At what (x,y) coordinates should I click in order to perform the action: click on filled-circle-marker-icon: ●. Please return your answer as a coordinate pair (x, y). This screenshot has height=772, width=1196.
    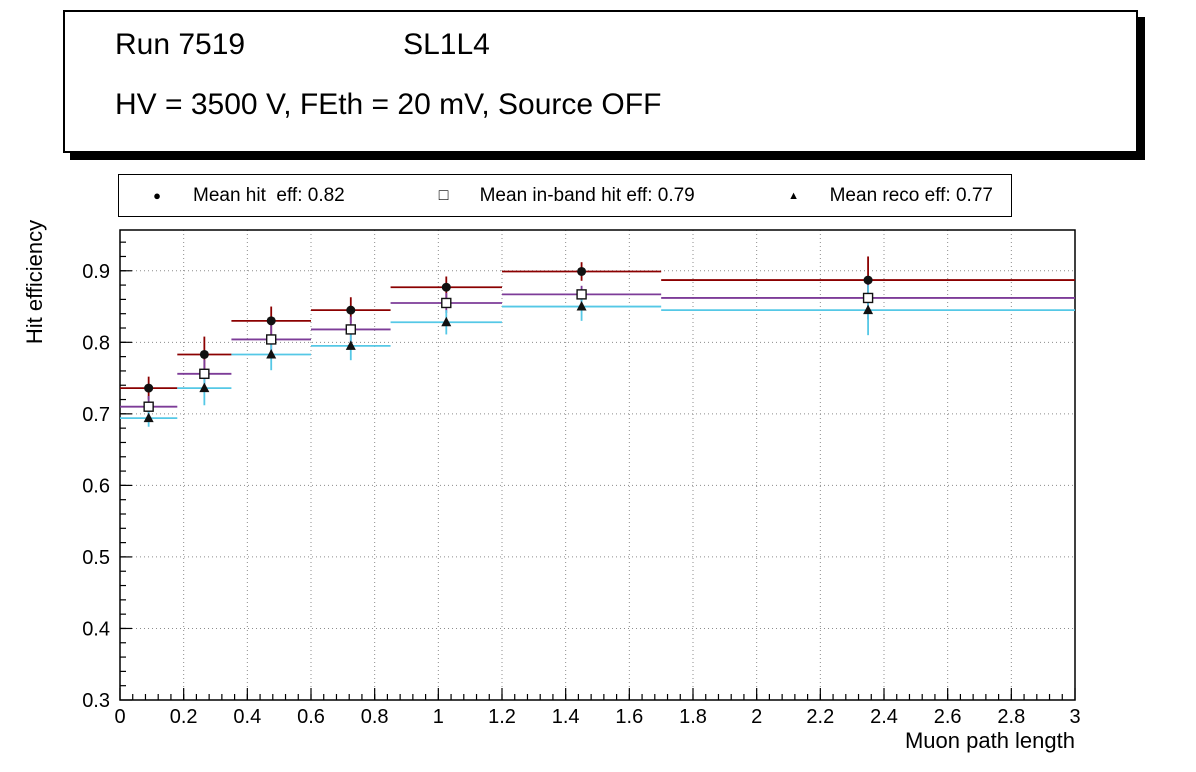
    Looking at the image, I should click on (157, 195).